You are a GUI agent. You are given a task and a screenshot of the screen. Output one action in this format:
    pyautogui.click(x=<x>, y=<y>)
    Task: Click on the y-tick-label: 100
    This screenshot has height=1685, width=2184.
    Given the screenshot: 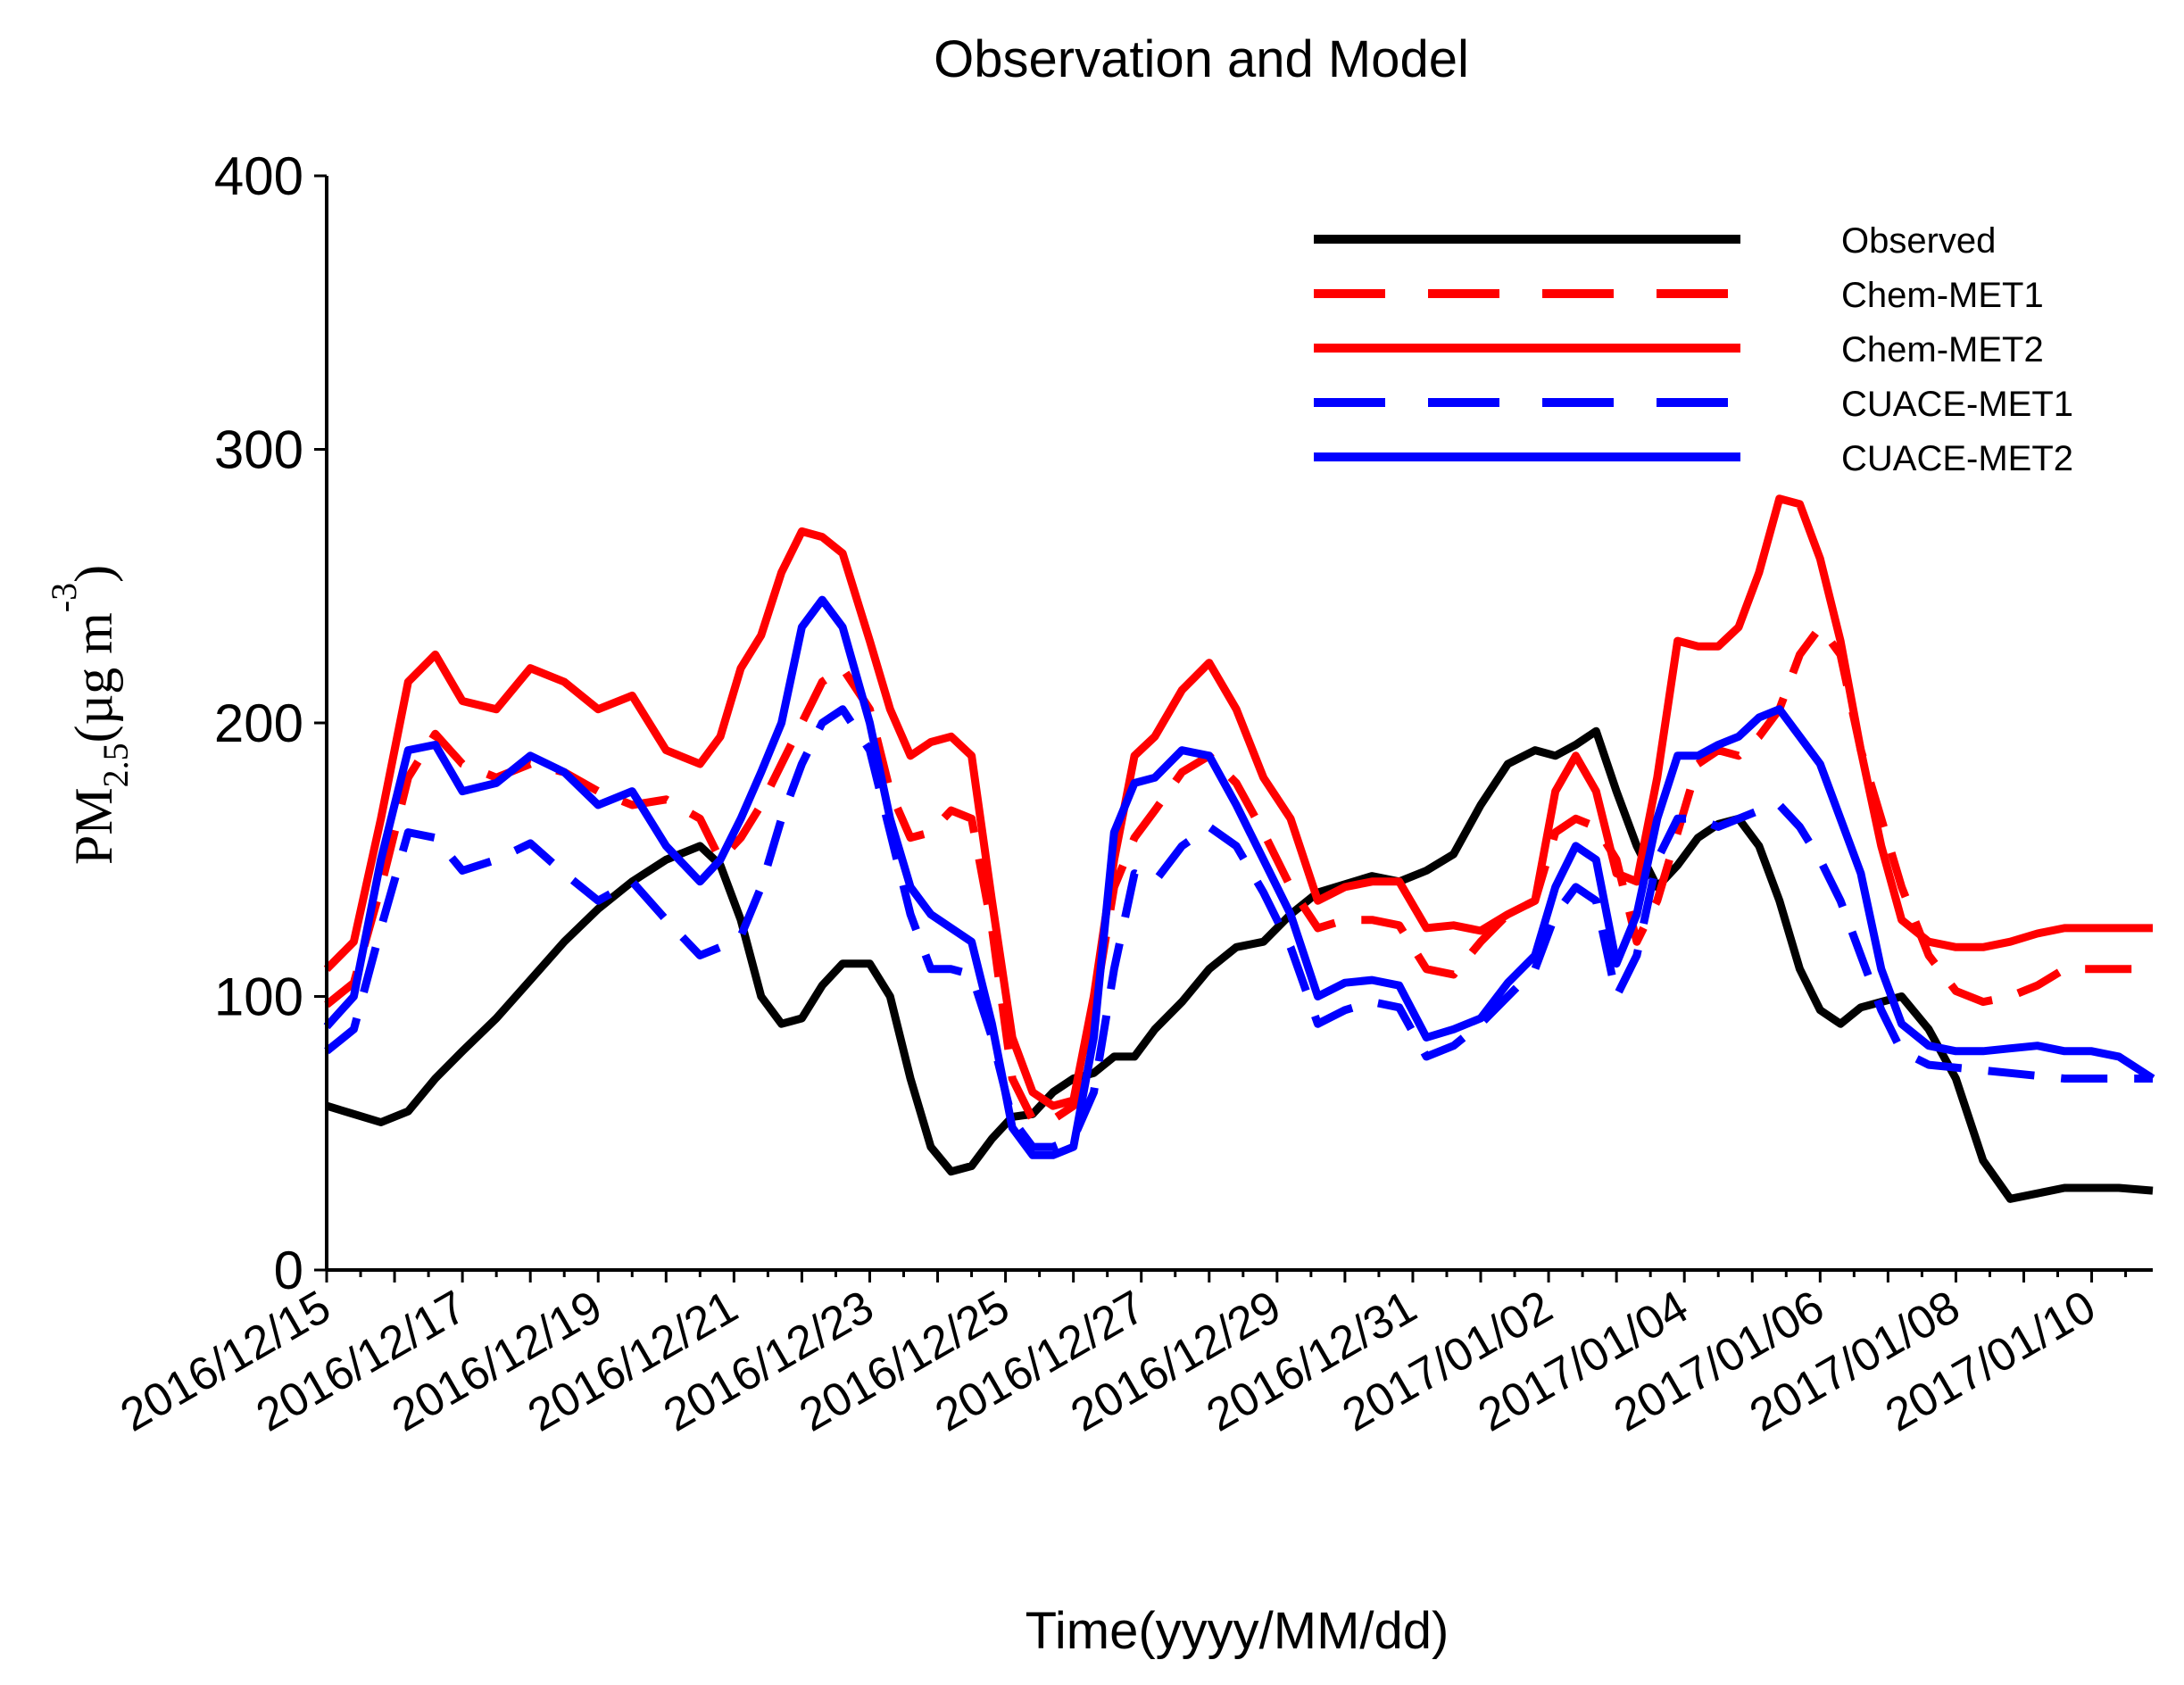 What is the action you would take?
    pyautogui.click(x=258, y=997)
    